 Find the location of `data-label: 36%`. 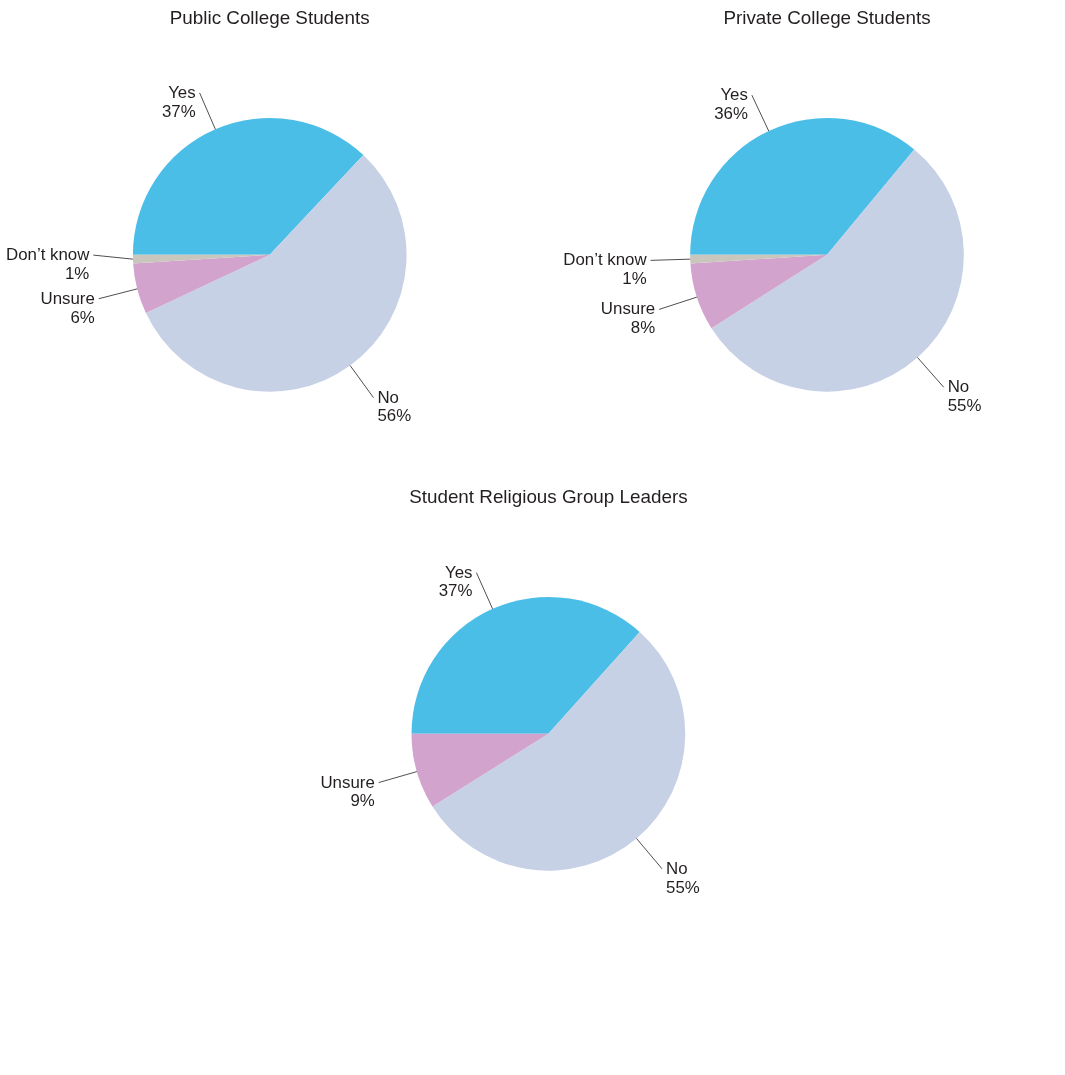

data-label: 36% is located at coordinates (731, 113).